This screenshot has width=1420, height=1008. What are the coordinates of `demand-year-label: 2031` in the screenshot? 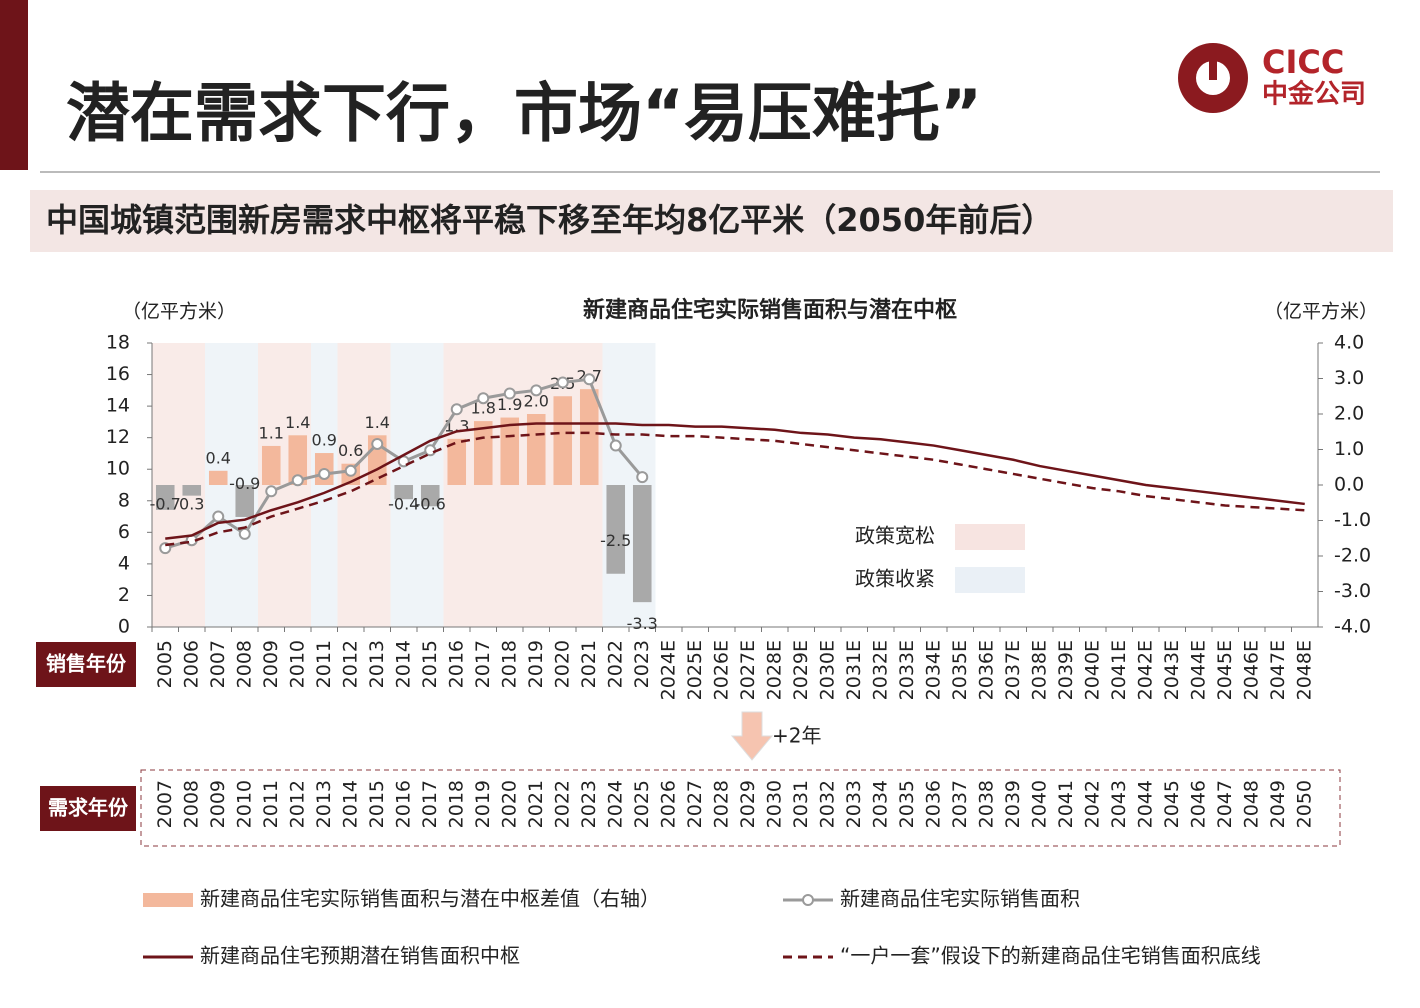 It's located at (801, 804).